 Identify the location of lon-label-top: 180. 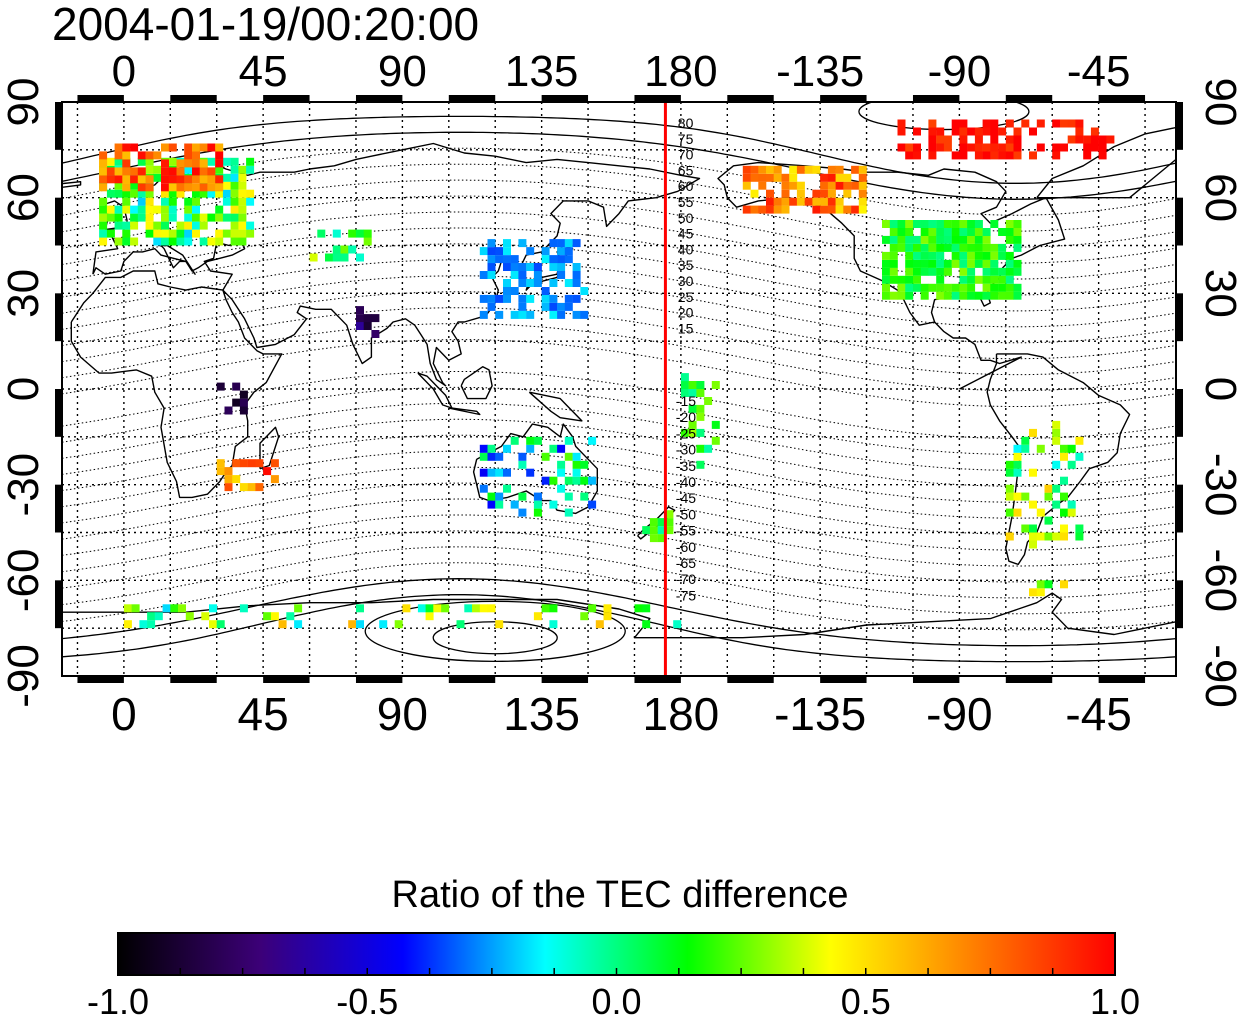
(680, 71).